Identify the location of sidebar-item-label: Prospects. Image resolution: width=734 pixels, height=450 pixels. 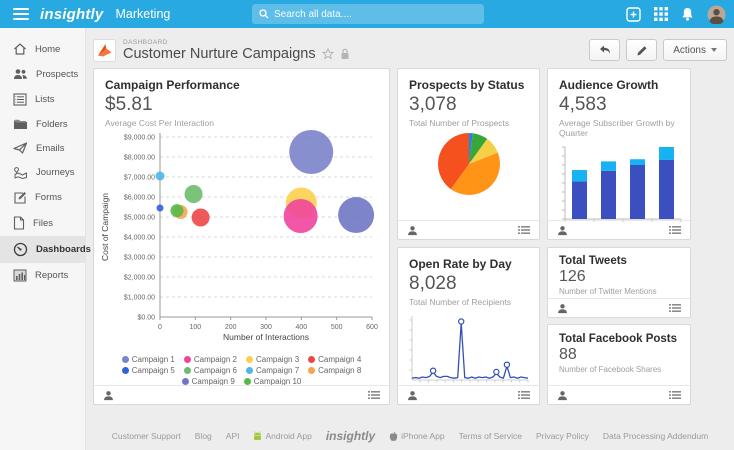
(57, 74).